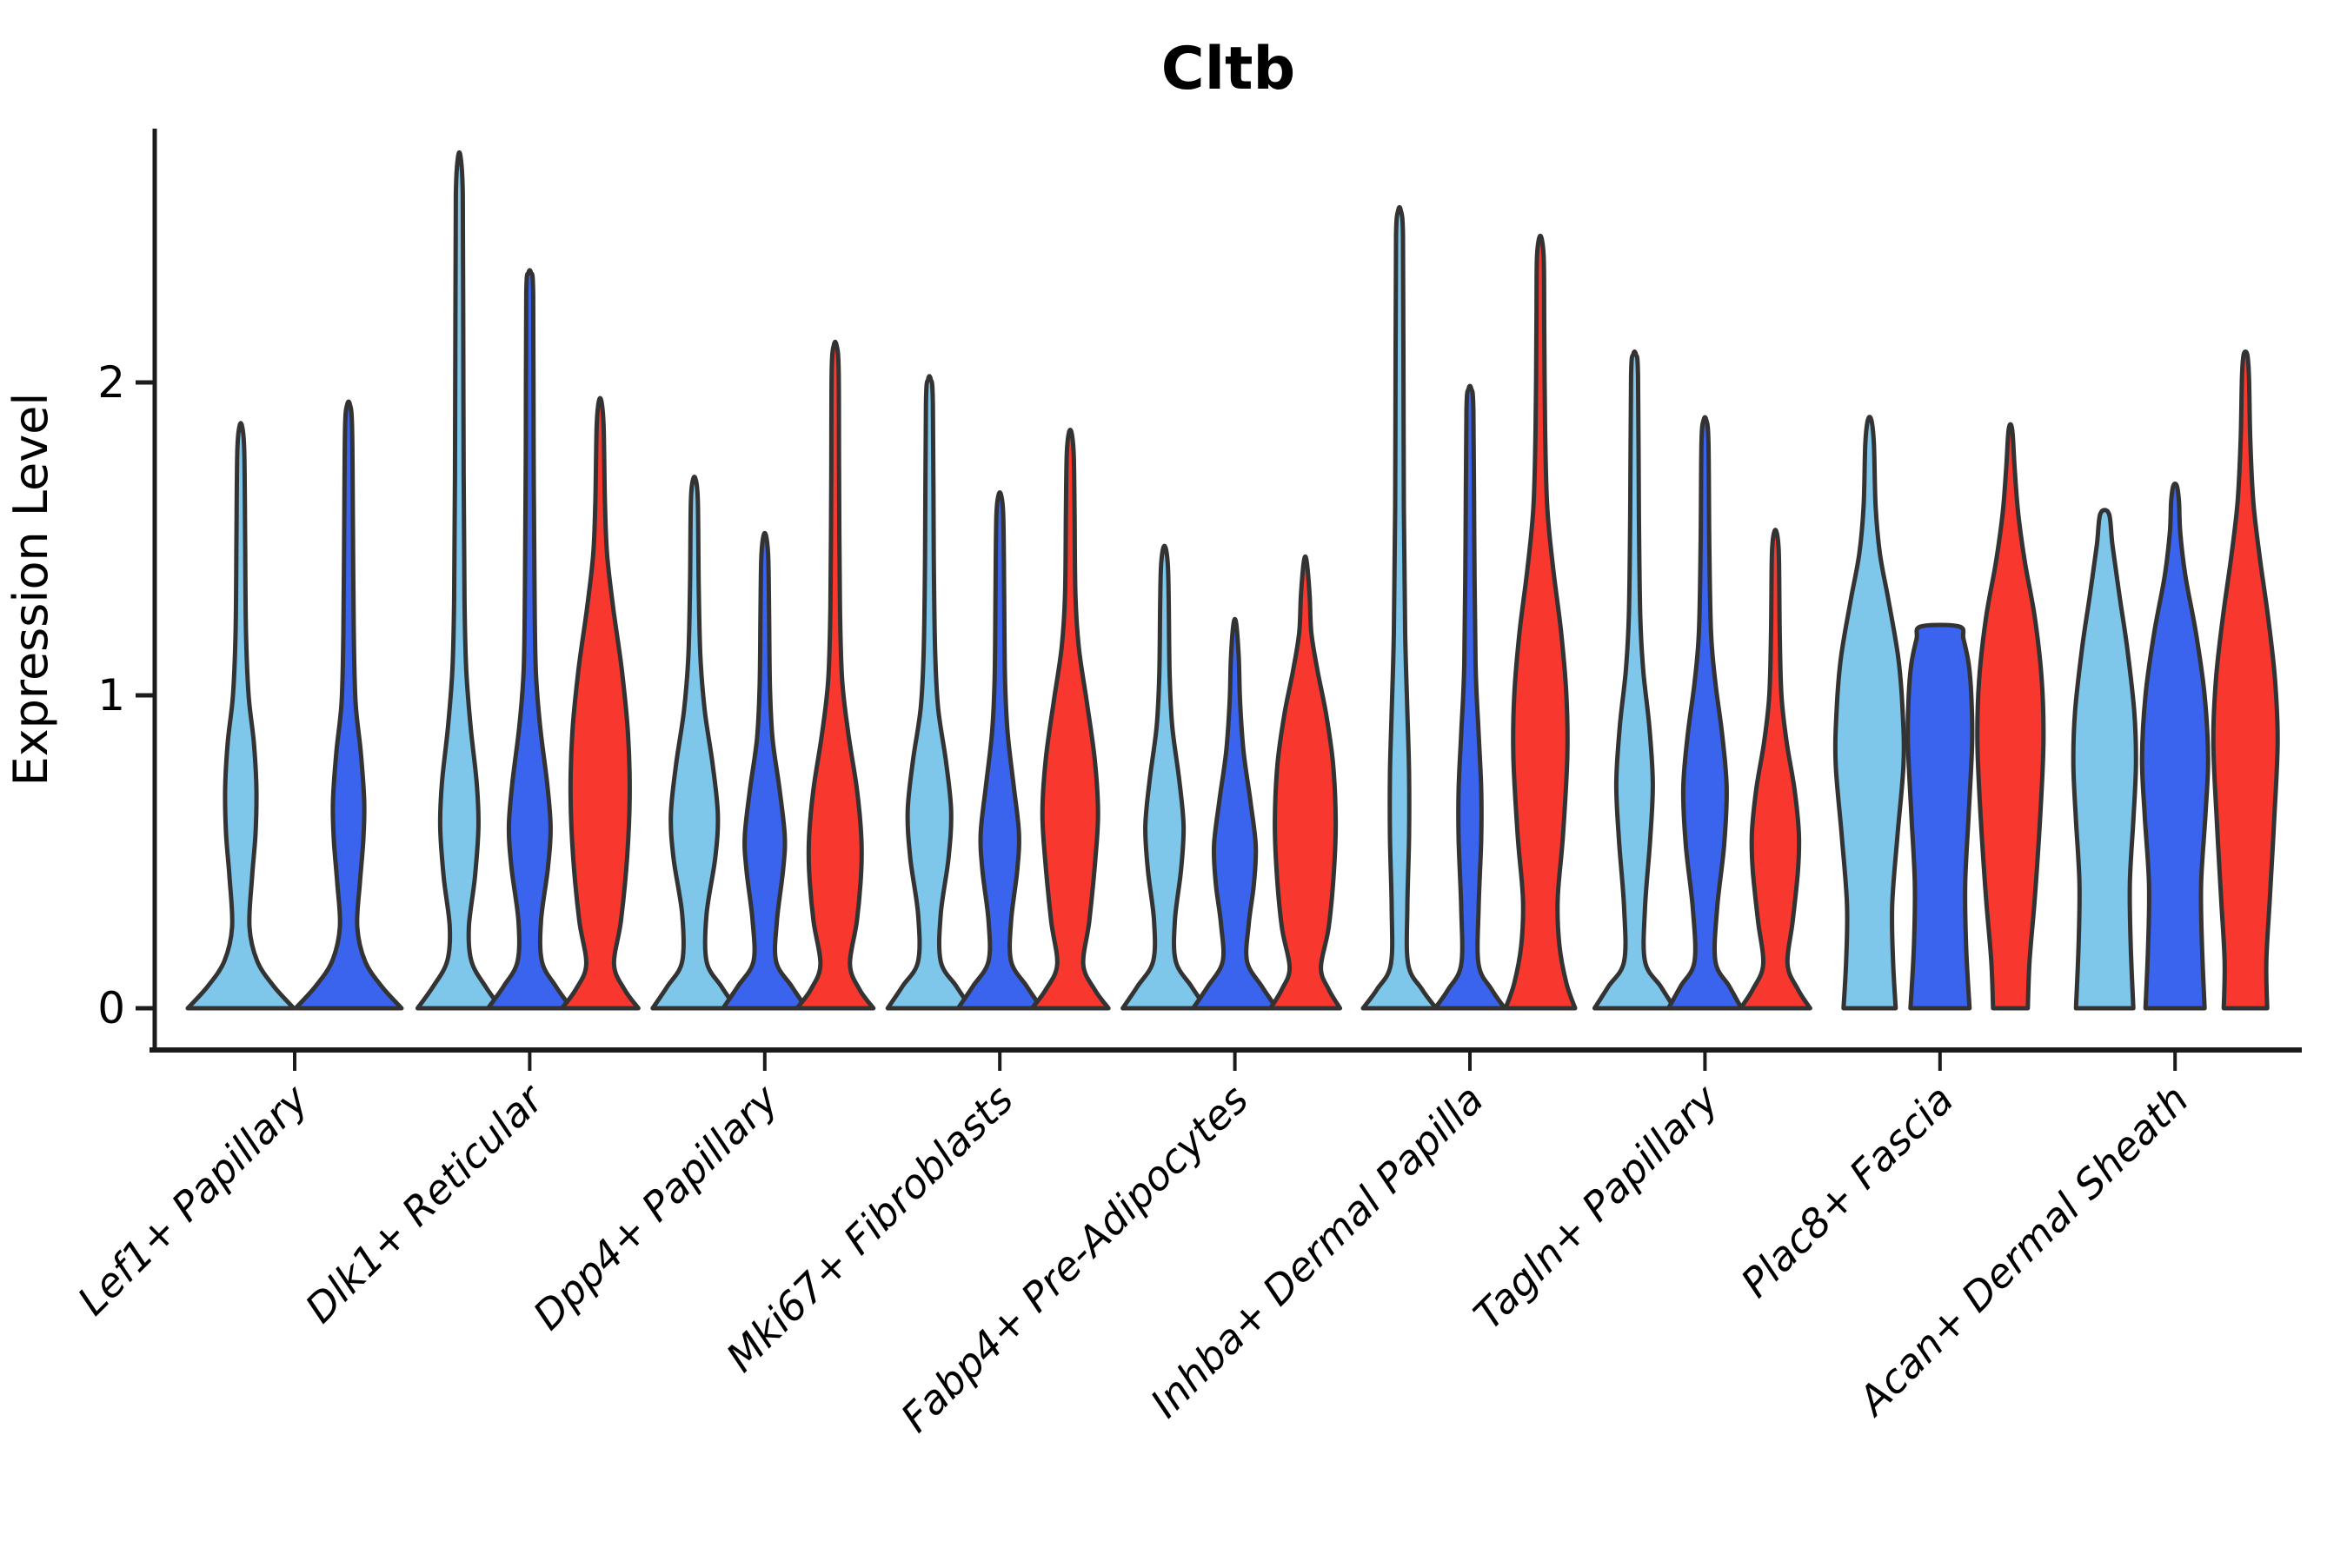  What do you see at coordinates (459, 580) in the screenshot?
I see `violin-Dlk1-light-blue` at bounding box center [459, 580].